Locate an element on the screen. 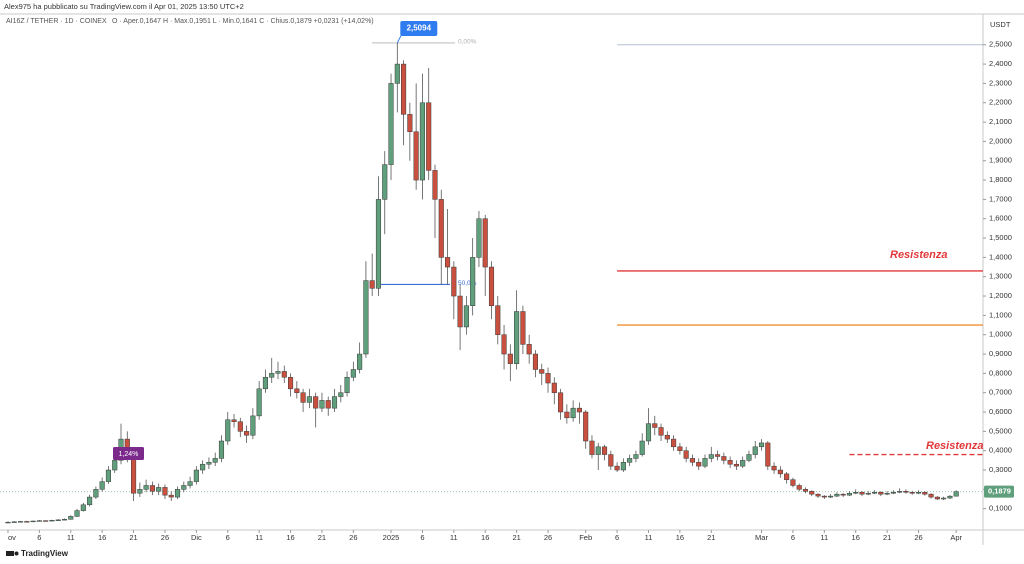  symbol: AI16Z / TETHER · 1D · COINEX is located at coordinates (56, 21).